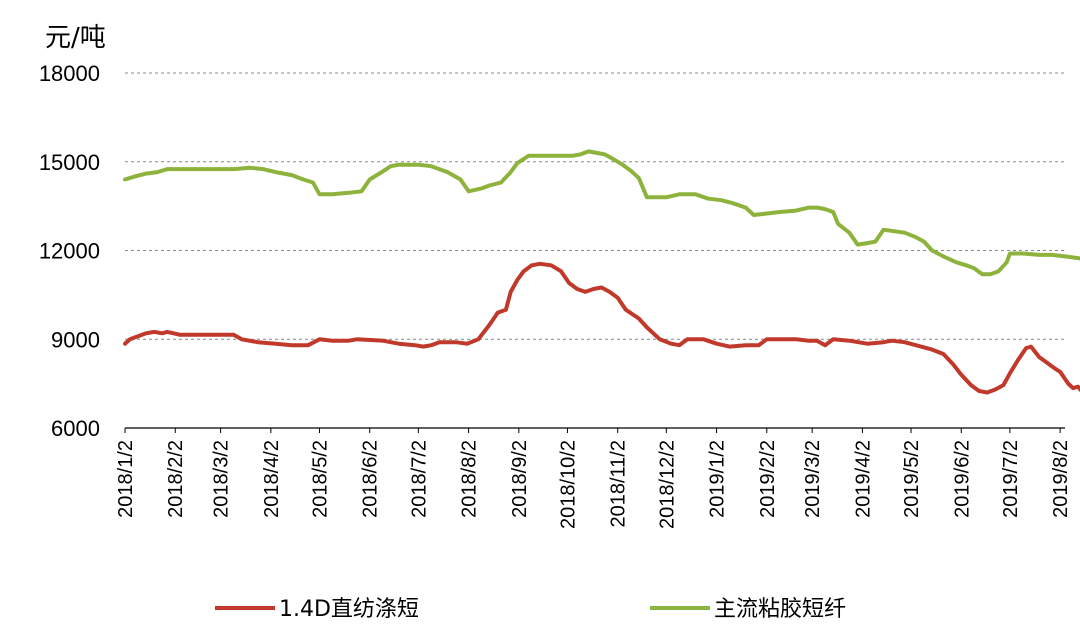 Image resolution: width=1080 pixels, height=627 pixels. Describe the element at coordinates (619, 484) in the screenshot. I see `x-tick-label: 2018/11/2` at that location.